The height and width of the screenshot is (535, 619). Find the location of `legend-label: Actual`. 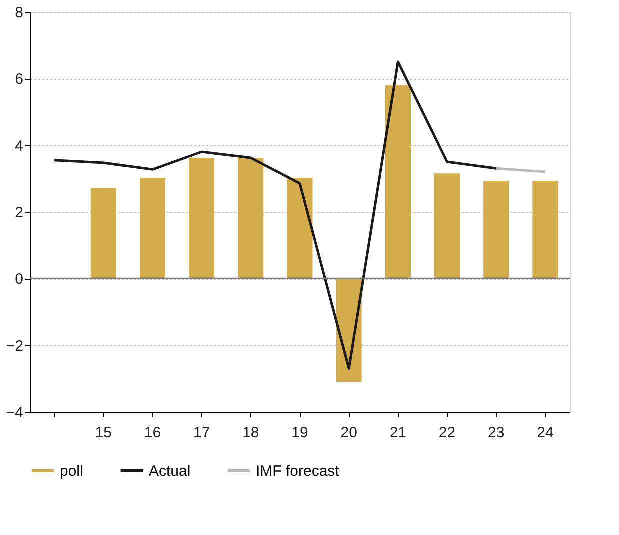

legend-label: Actual is located at coordinates (170, 471).